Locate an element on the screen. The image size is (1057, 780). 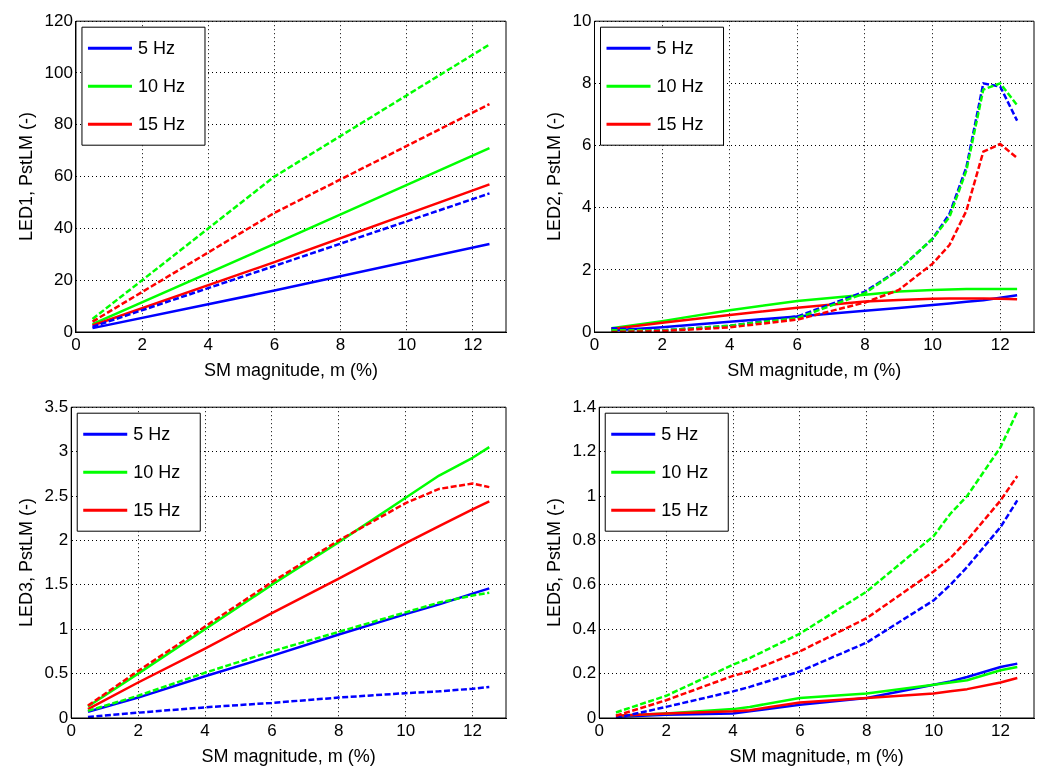
y-tick-label: 2.5 is located at coordinates (56, 495).